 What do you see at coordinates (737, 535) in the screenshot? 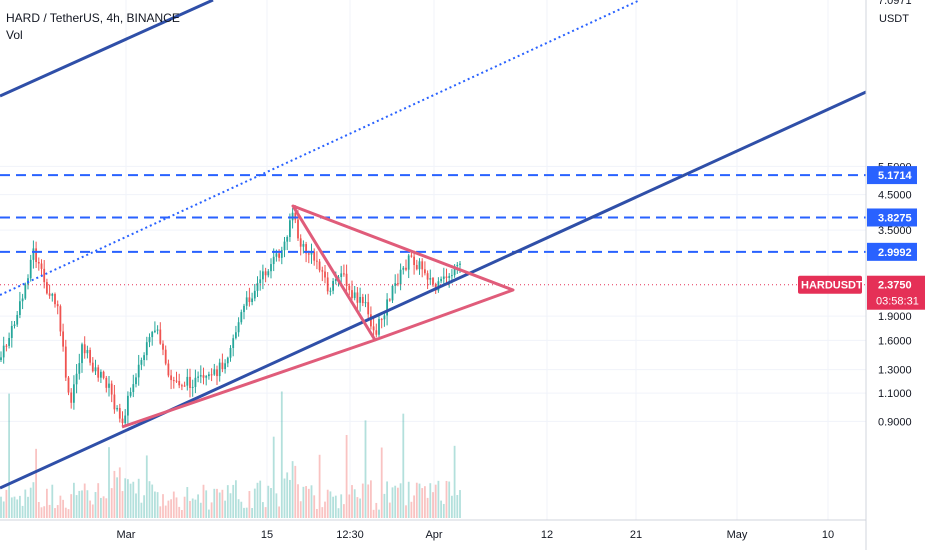
I see `time-tick-label: May` at bounding box center [737, 535].